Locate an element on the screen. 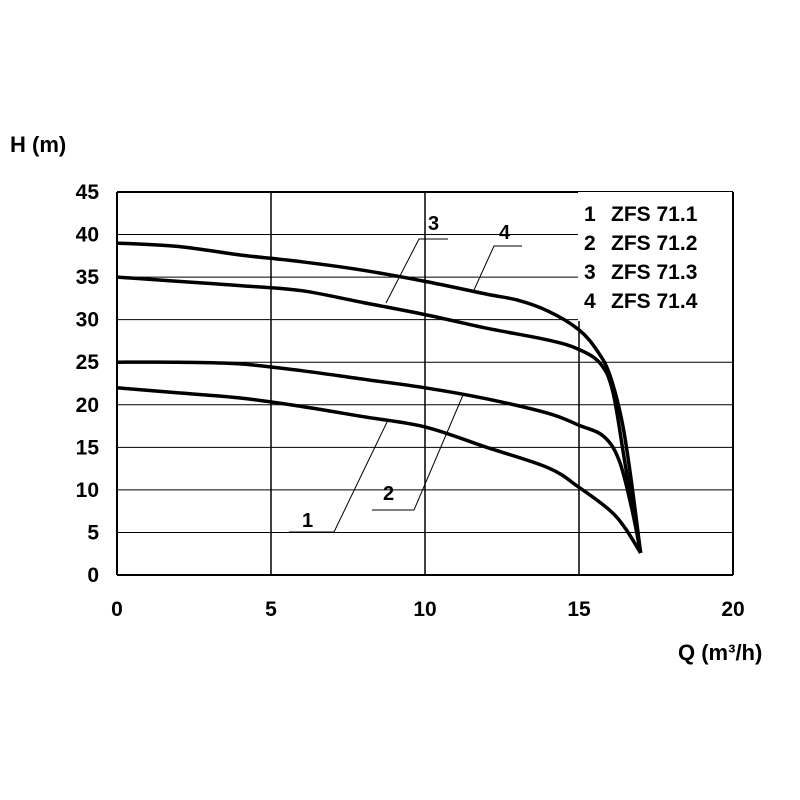 This screenshot has width=800, height=800. legend: 1 ZFS 71.1 2 ZFS 71.2 3 ZFS 71.3 4 ZFS 71.4 is located at coordinates (655, 256).